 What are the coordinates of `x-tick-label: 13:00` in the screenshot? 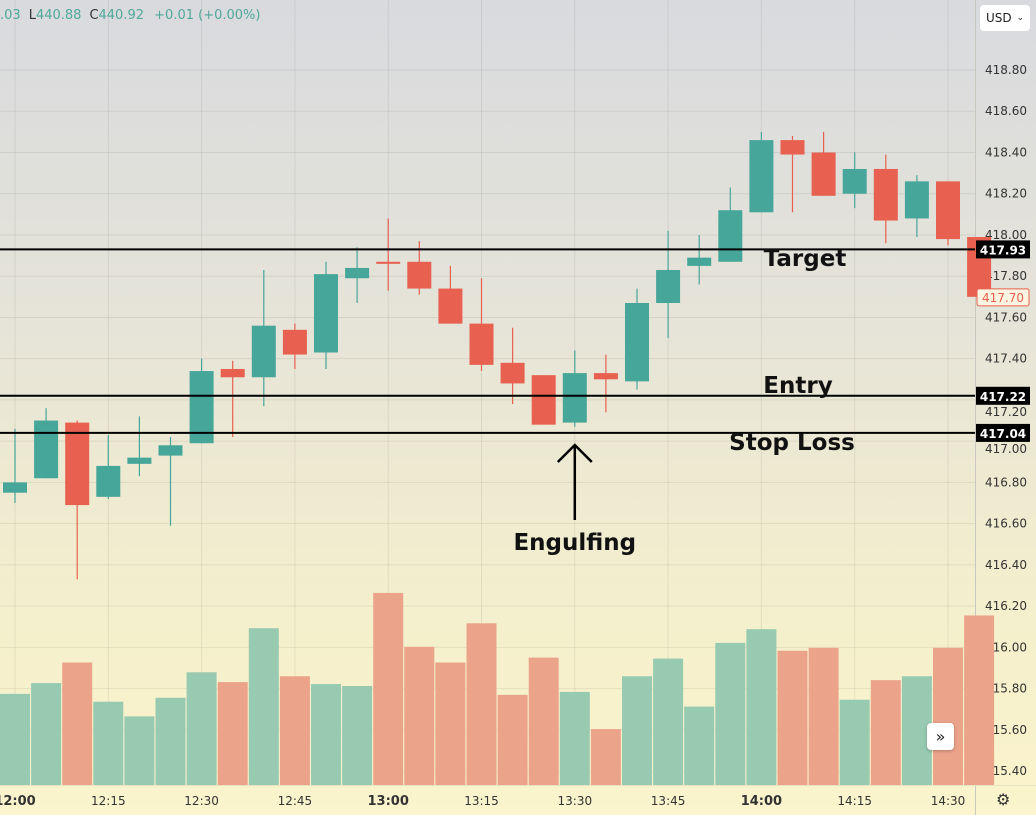 It's located at (388, 801).